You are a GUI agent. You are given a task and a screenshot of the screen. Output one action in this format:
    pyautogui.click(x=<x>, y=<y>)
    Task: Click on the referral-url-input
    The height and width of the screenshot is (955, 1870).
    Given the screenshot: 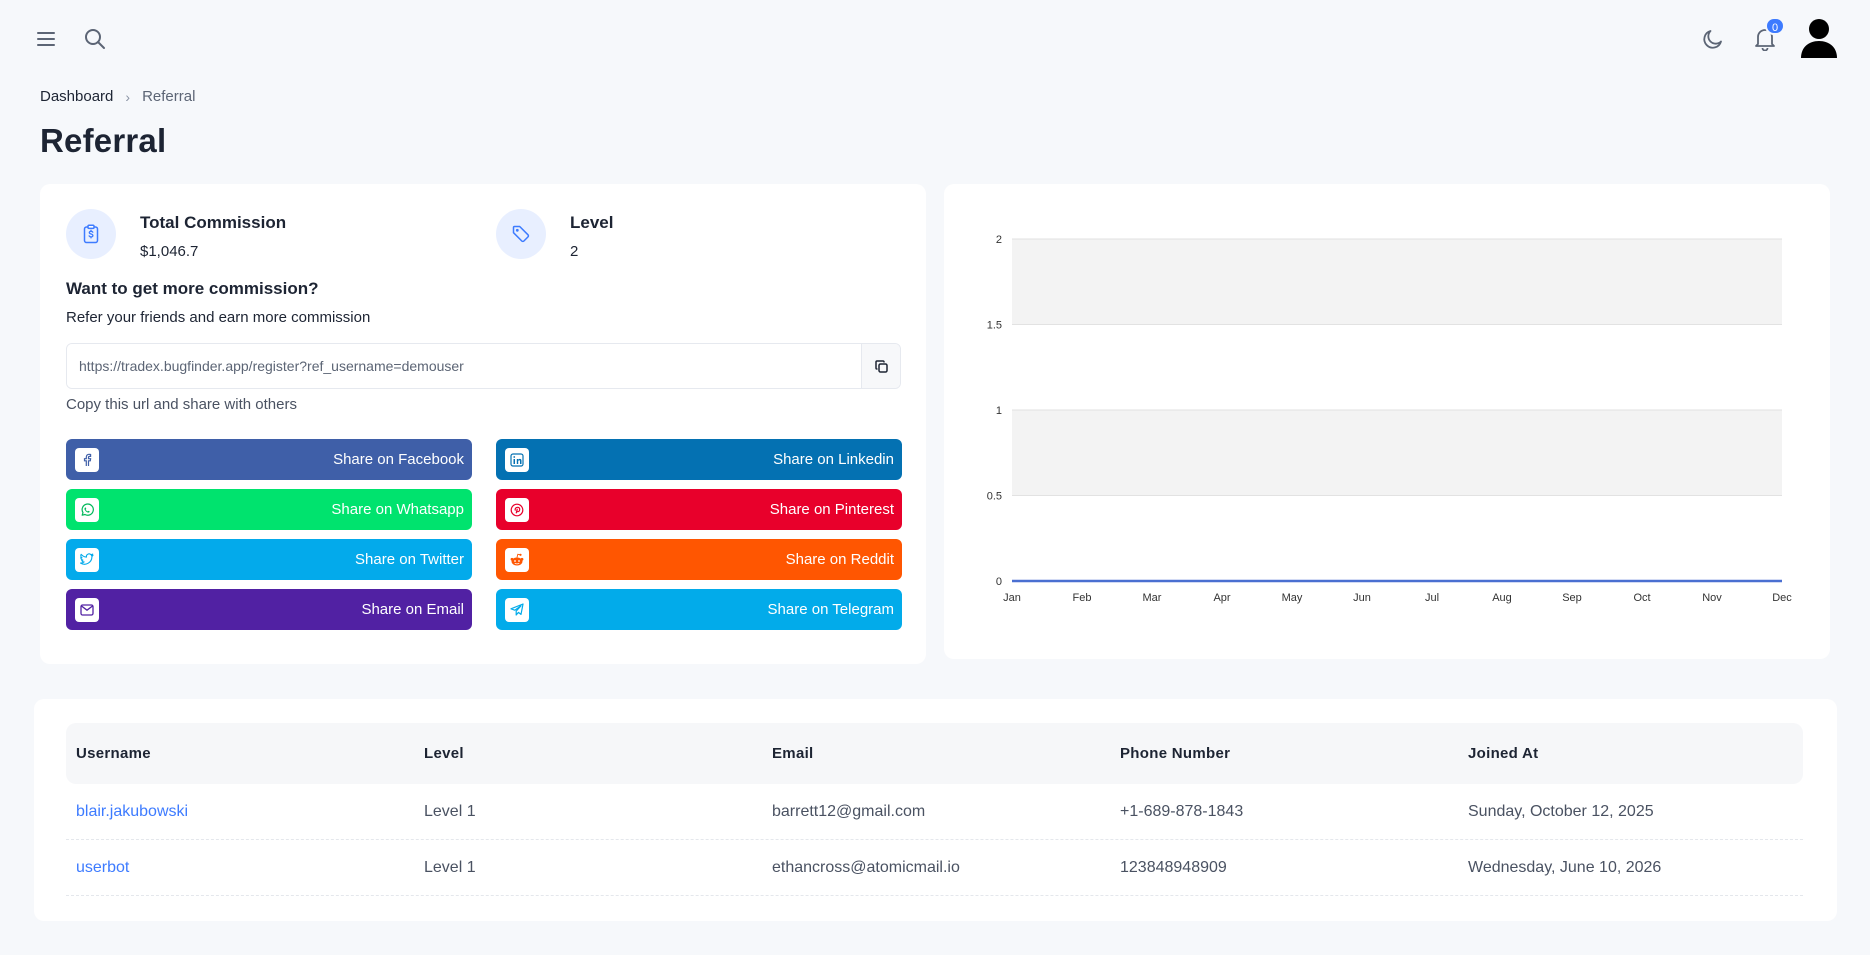 What is the action you would take?
    pyautogui.click(x=464, y=366)
    